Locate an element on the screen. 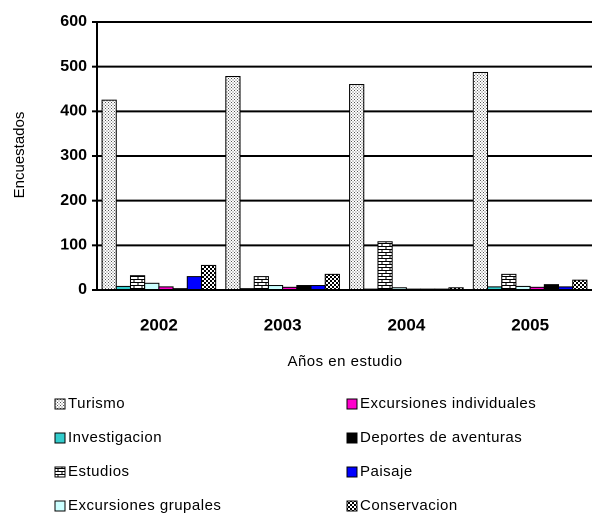 This screenshot has height=518, width=592. y-tick-label: 300 is located at coordinates (73, 155).